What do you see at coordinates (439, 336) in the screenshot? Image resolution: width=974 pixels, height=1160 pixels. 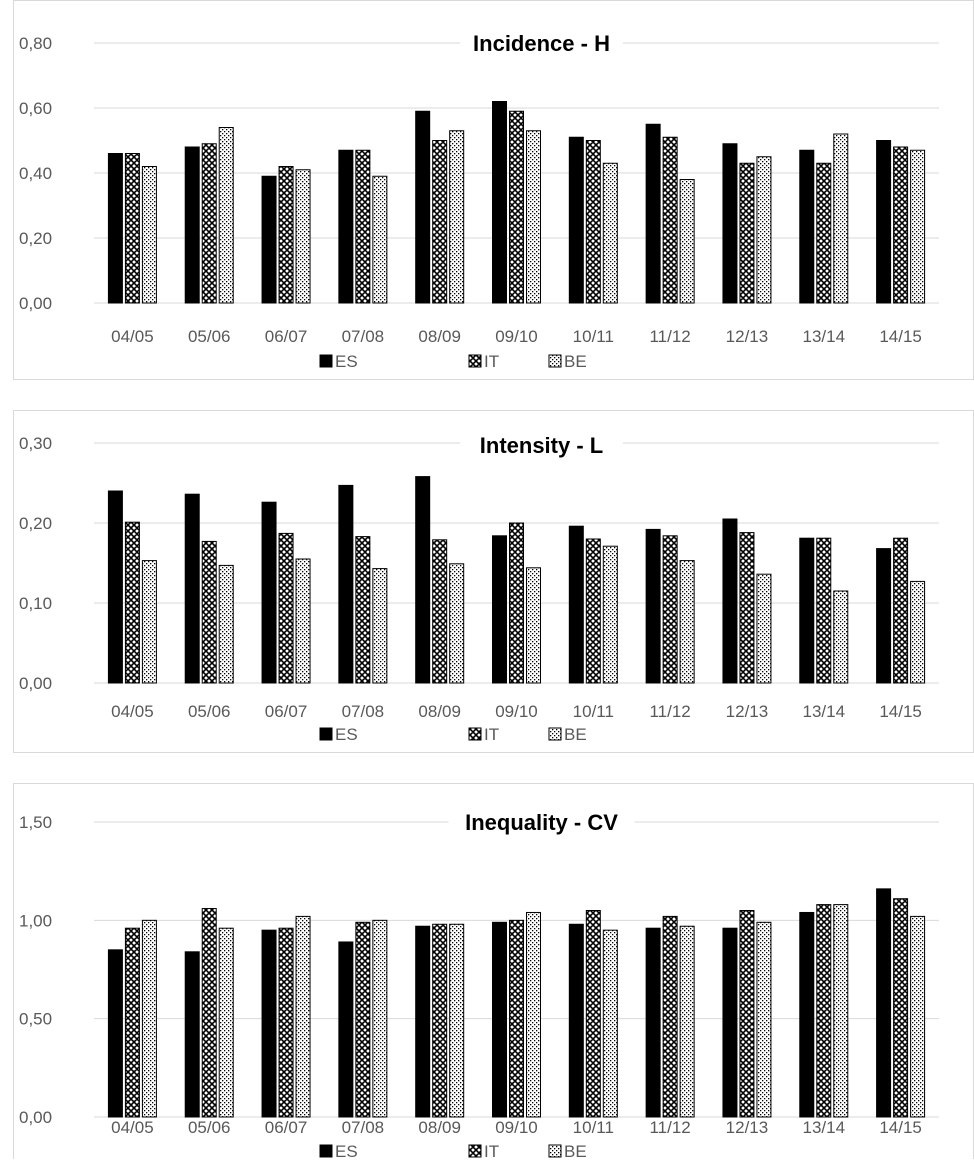 I see `x-tick-label: 08/09` at bounding box center [439, 336].